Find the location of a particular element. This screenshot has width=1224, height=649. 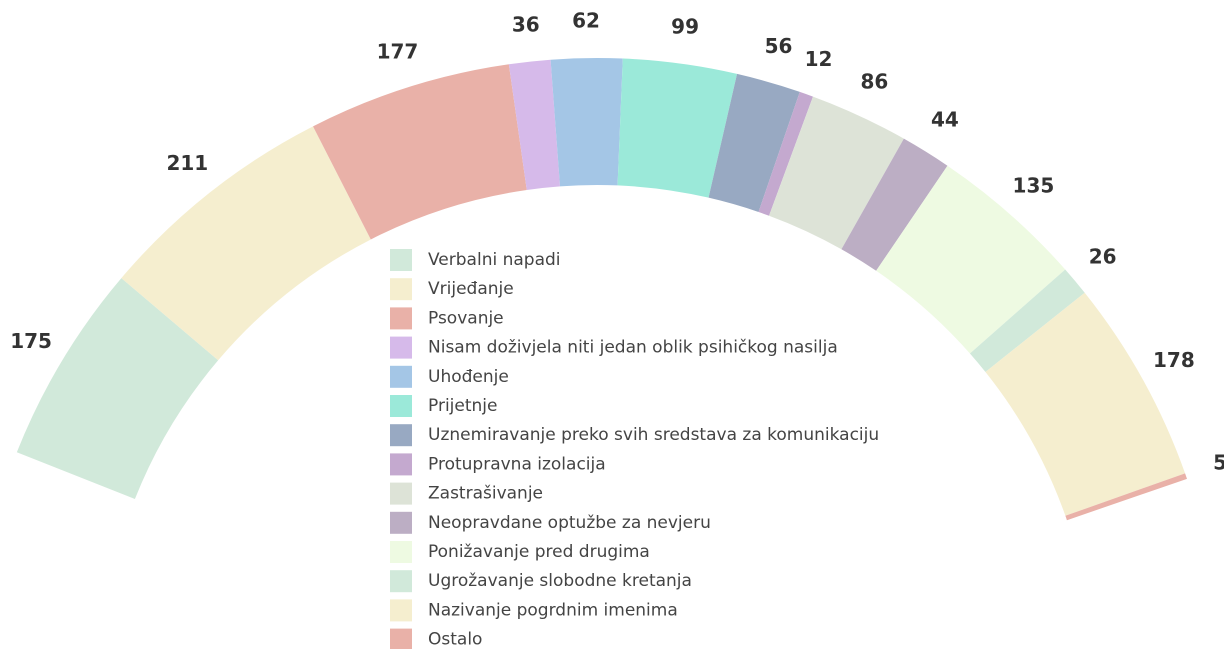

legend-label: Prijetnje is located at coordinates (462, 406).